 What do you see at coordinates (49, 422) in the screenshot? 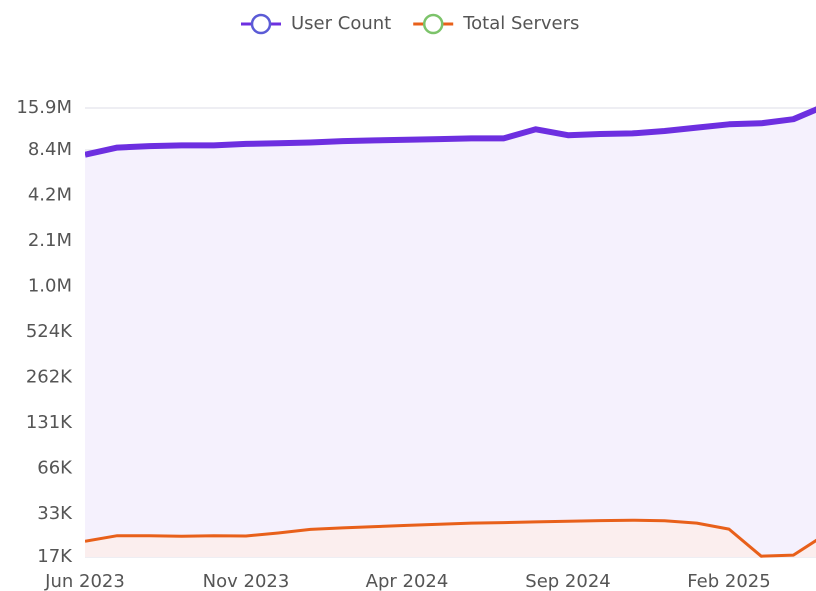
I see `y-tick-label: 131K` at bounding box center [49, 422].